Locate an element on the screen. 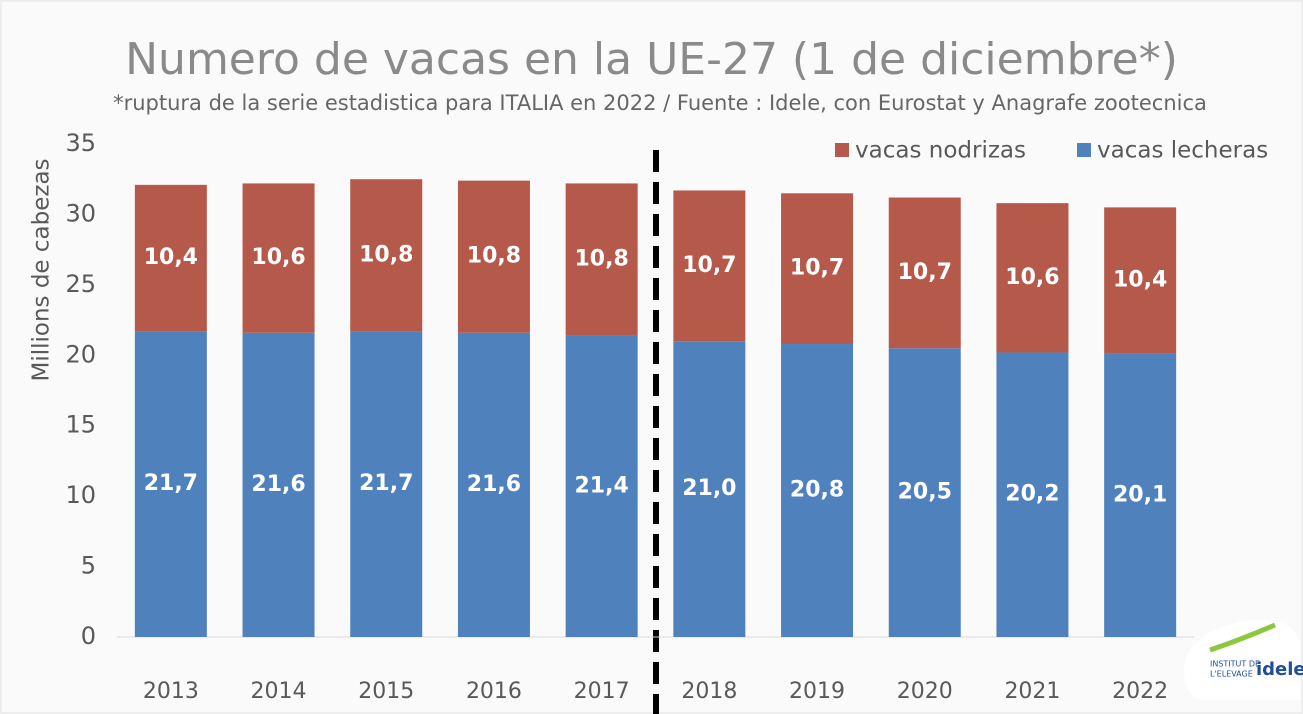  x-tick-label: 2022 is located at coordinates (1140, 691).